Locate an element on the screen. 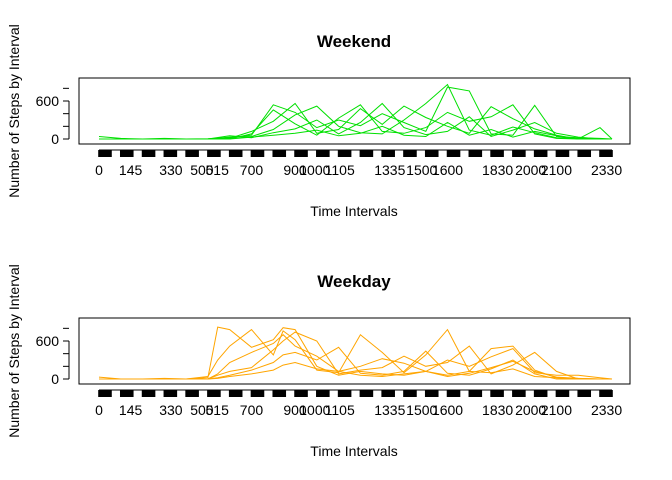 This screenshot has width=672, height=480. weekend-x-tick-label: 1830 is located at coordinates (497, 170).